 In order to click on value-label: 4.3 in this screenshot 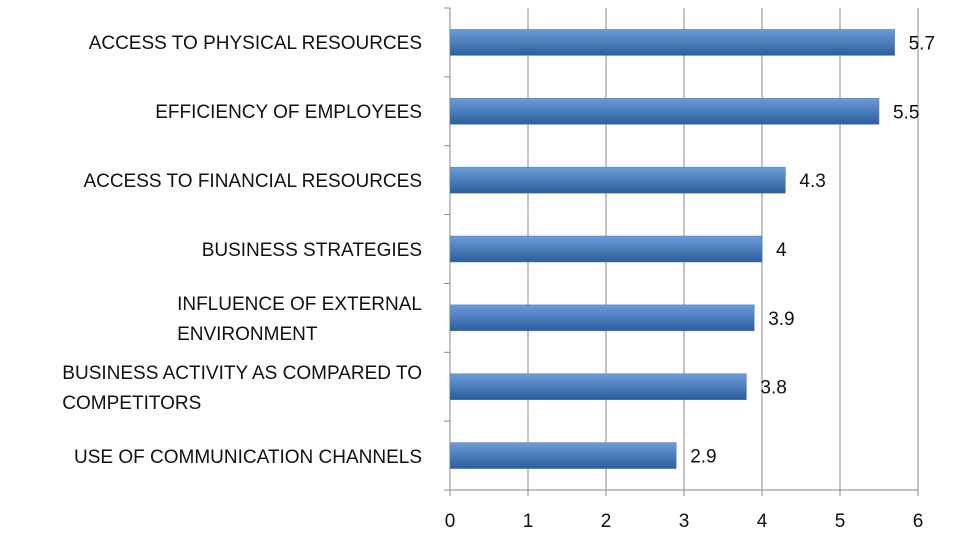, I will do `click(812, 181)`.